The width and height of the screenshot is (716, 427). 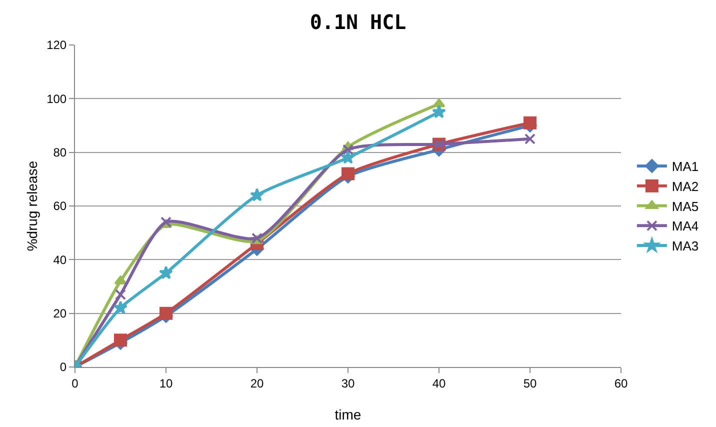 I want to click on legend-label: MA1, so click(x=685, y=166).